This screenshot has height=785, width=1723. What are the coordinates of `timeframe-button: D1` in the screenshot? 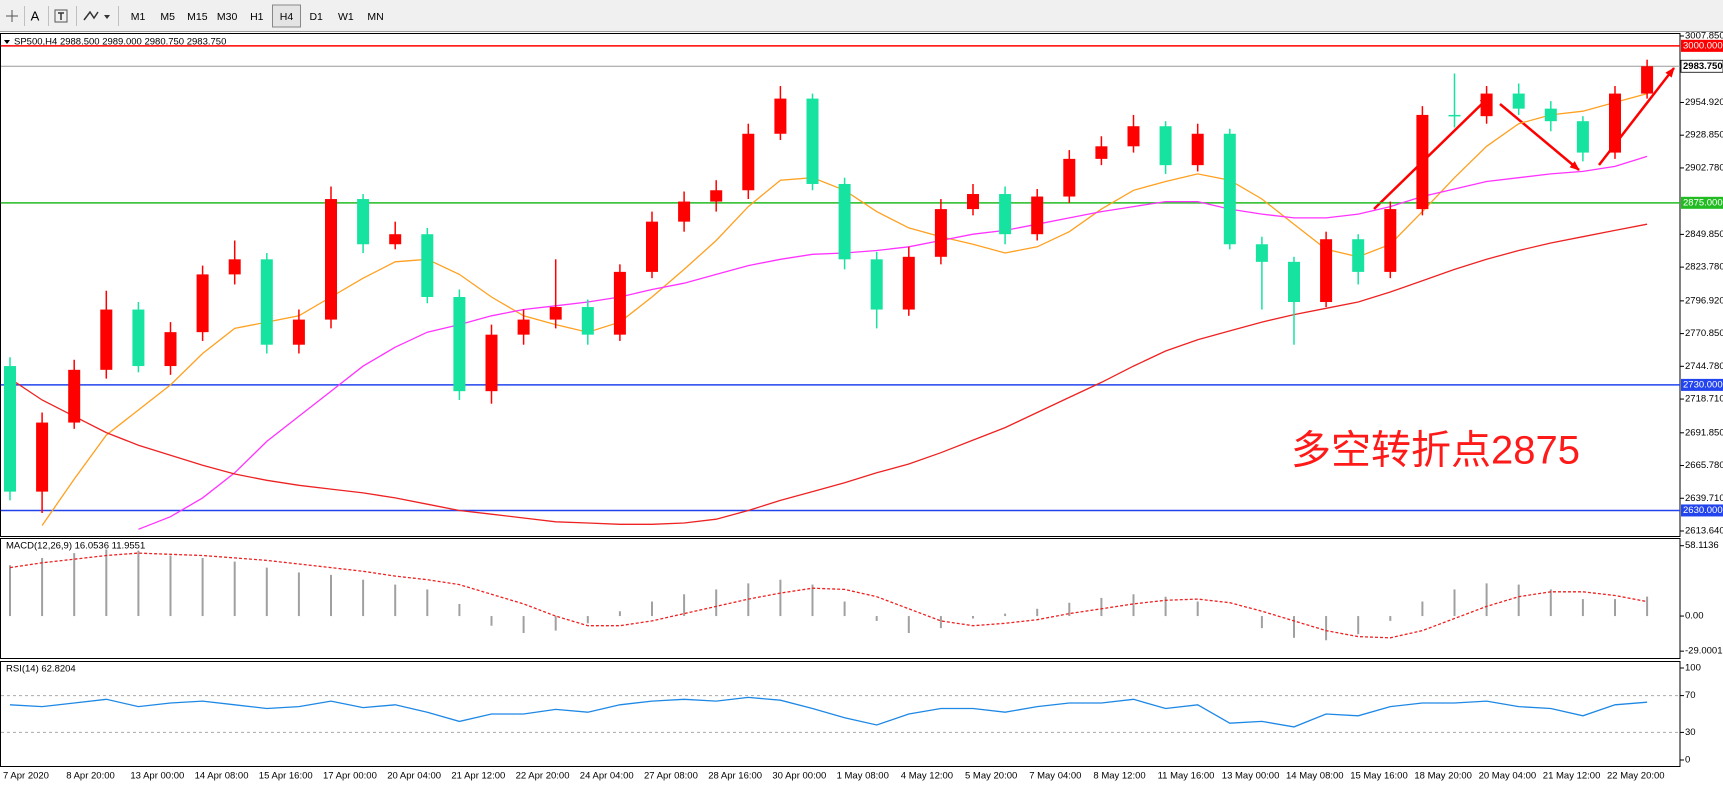 It's located at (316, 17).